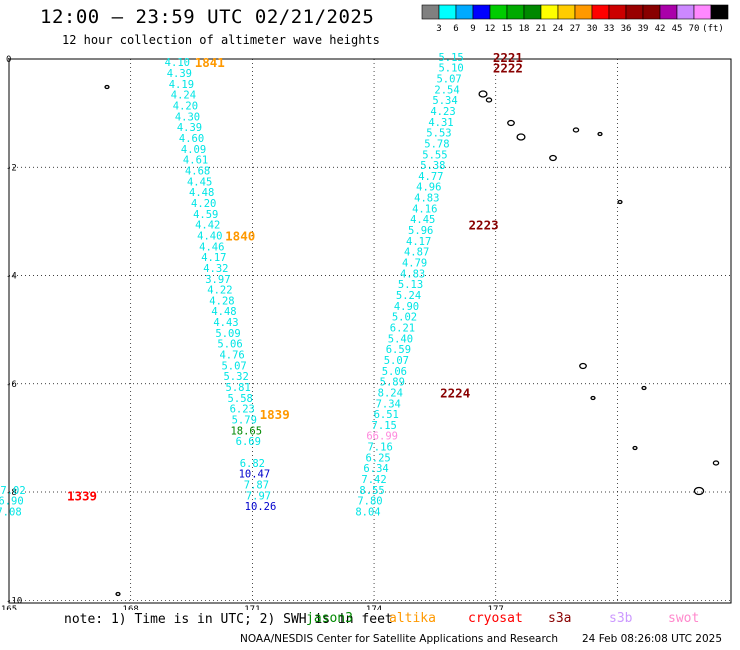  Describe the element at coordinates (694, 29) in the screenshot. I see `colorbar-tick-label: 70` at that location.